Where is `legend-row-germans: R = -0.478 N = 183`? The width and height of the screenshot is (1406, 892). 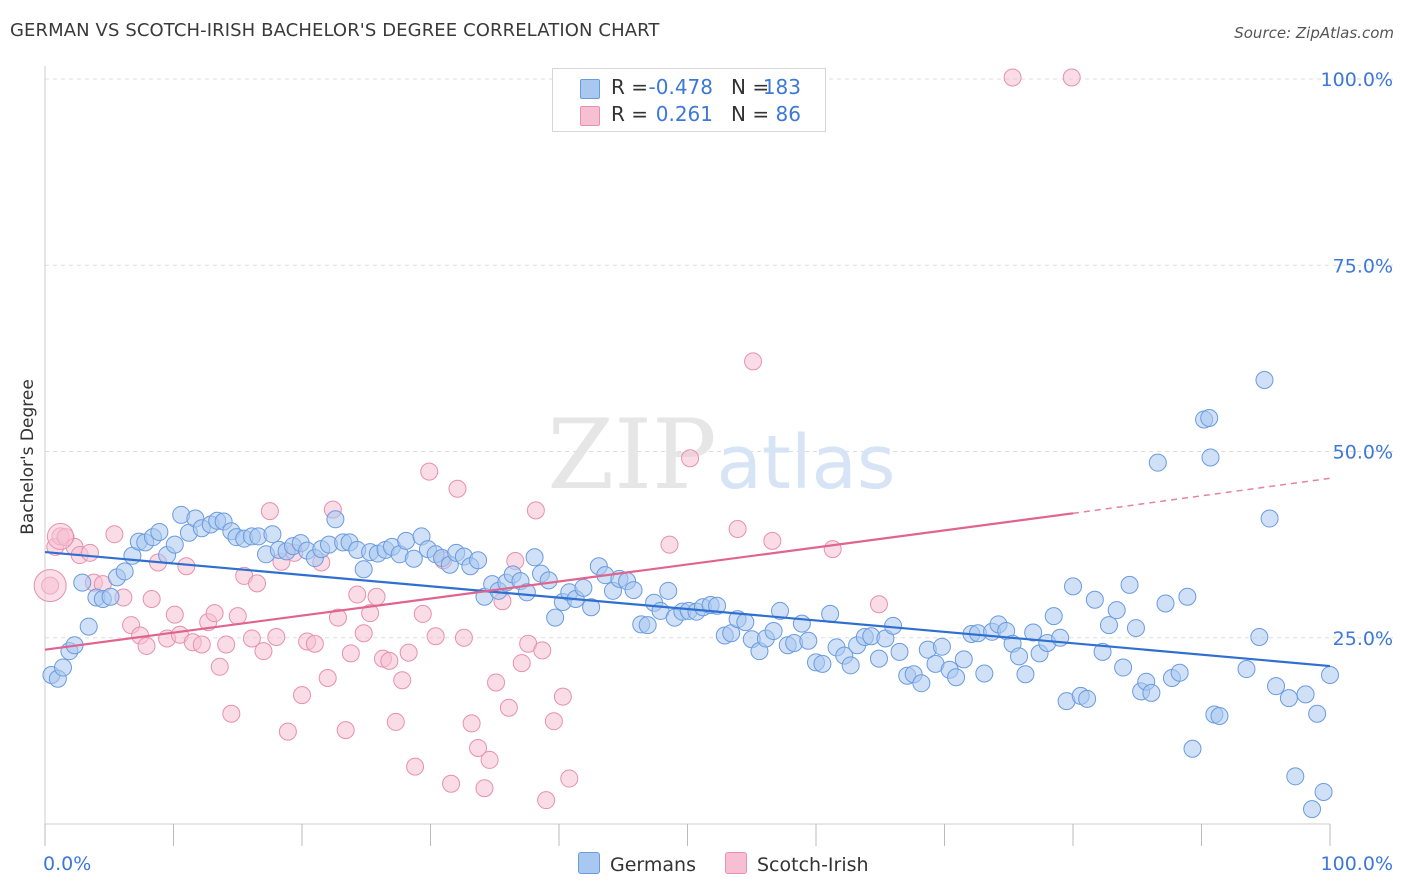 legend-row-germans: R = -0.478 N = 183 is located at coordinates (689, 88).